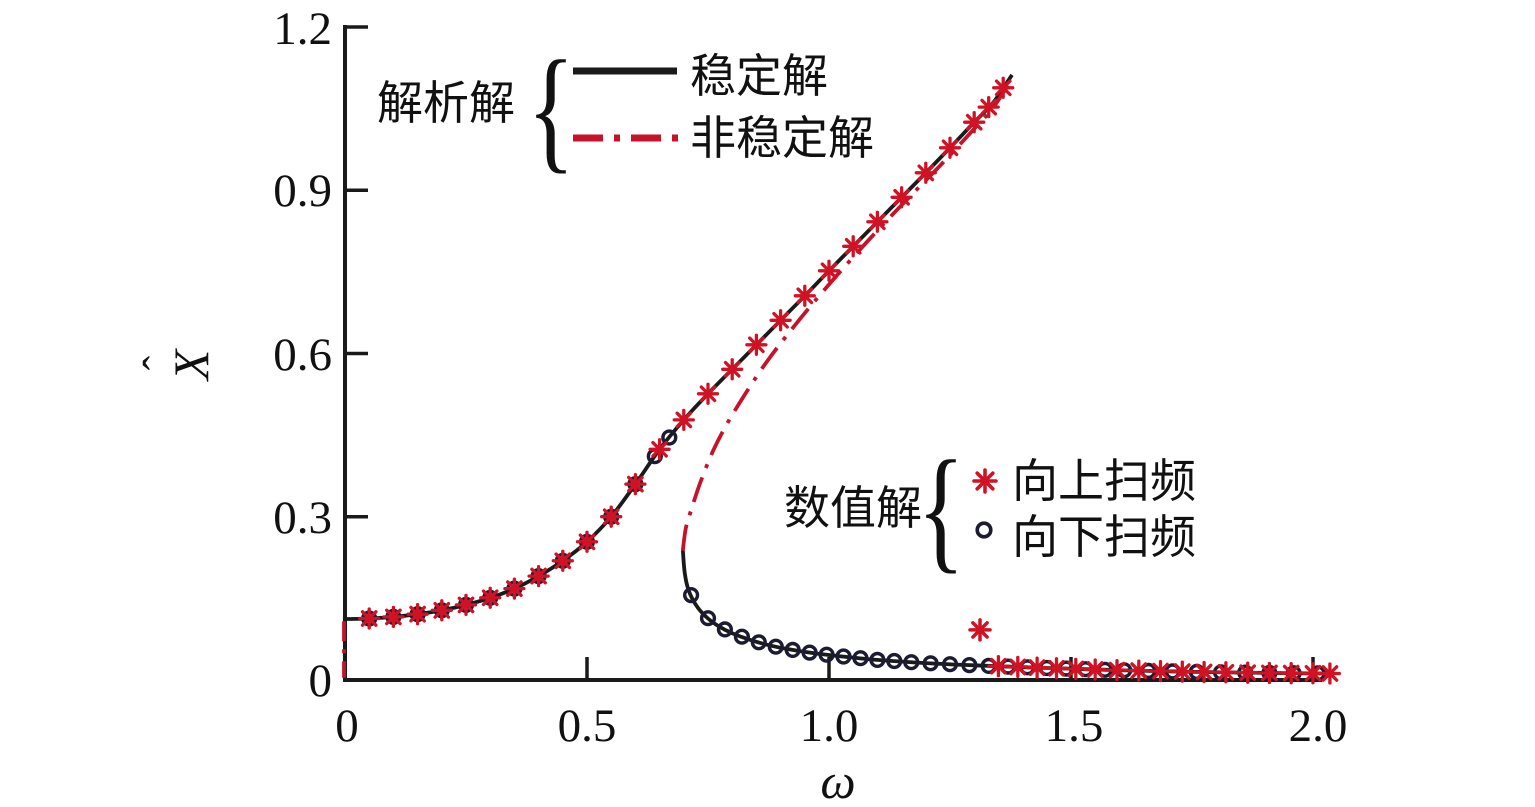  What do you see at coordinates (984, 530) in the screenshot?
I see `circle-marker-icon` at bounding box center [984, 530].